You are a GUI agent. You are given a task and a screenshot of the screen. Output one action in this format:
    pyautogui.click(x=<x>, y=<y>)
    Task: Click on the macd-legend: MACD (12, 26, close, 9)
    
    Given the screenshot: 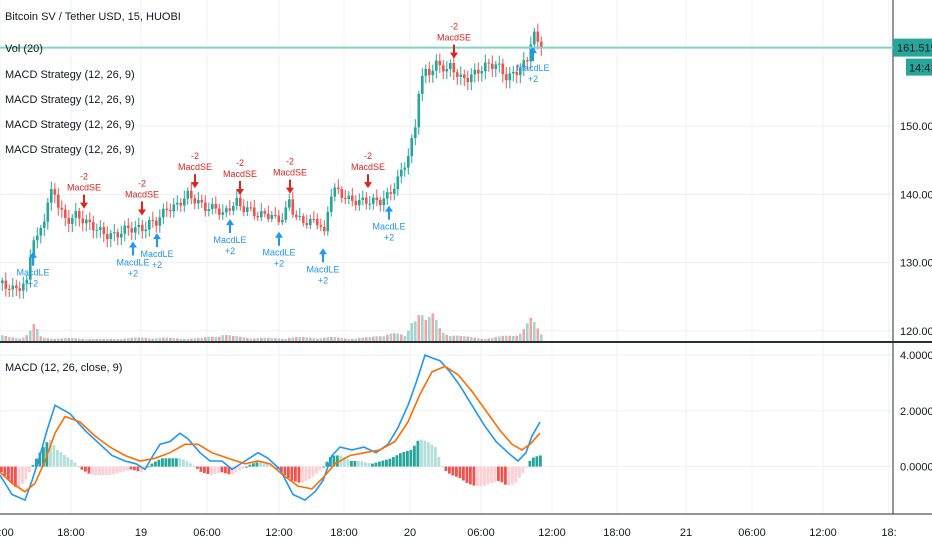 What is the action you would take?
    pyautogui.click(x=64, y=368)
    